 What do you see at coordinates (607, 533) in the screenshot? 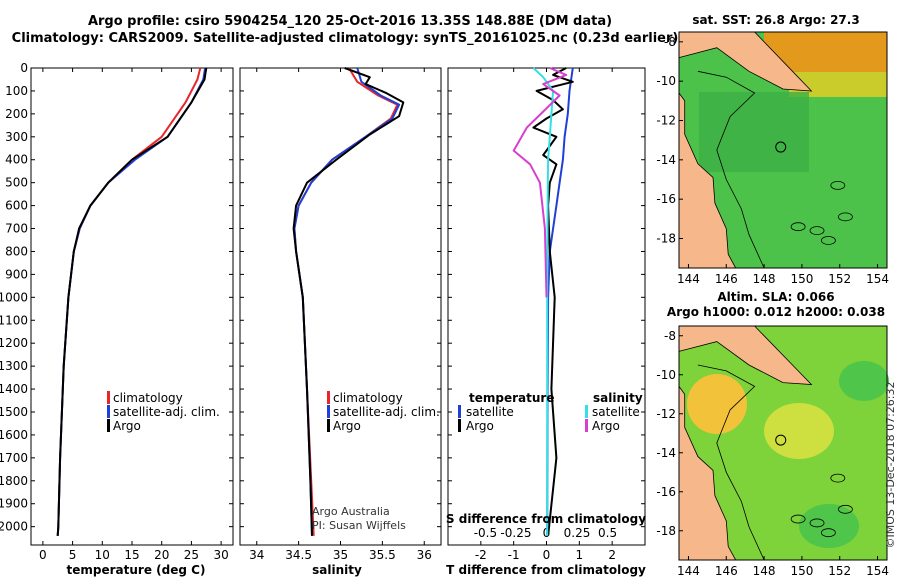
I see `s-tick-label: 0.5` at bounding box center [607, 533].